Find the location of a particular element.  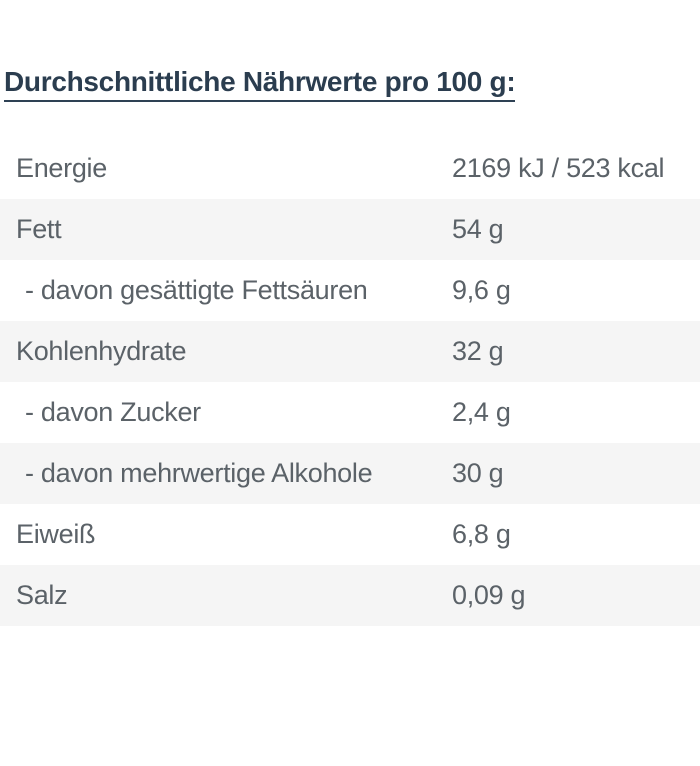

nutrition-title-text: Durchschnittliche Nährwerte pro 100 g: is located at coordinates (260, 84).